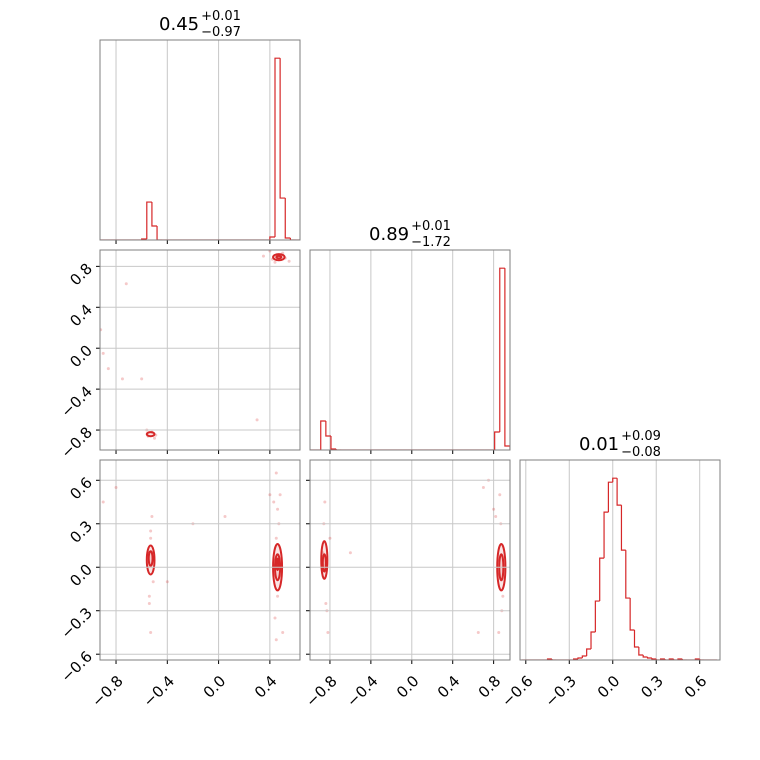  I want to click on x-tick-label: −0.6, so click(517, 691).